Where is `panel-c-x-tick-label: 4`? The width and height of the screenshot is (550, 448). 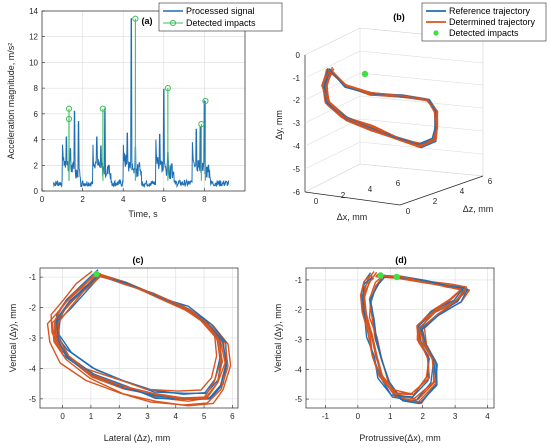 panel-c-x-tick-label: 4 is located at coordinates (176, 416).